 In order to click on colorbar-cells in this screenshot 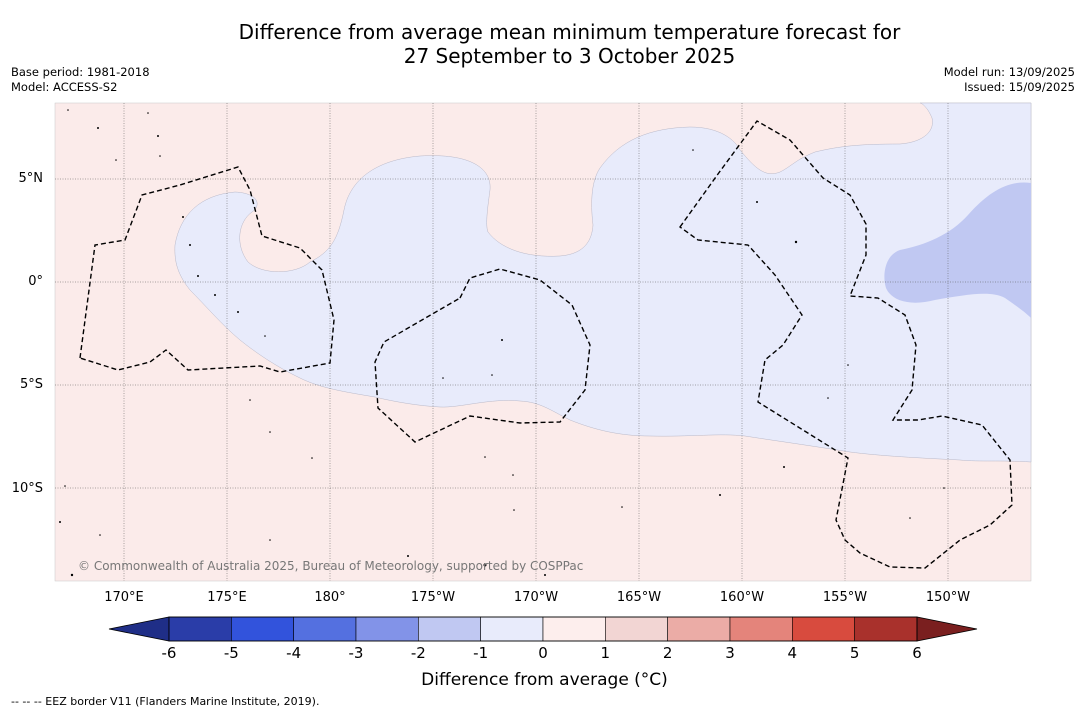, I will do `click(543, 629)`.